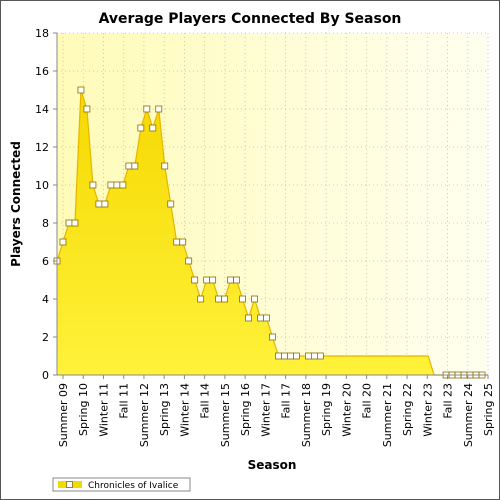 The height and width of the screenshot is (500, 500). I want to click on legend-label: Chronicles of Ivalice, so click(133, 486).